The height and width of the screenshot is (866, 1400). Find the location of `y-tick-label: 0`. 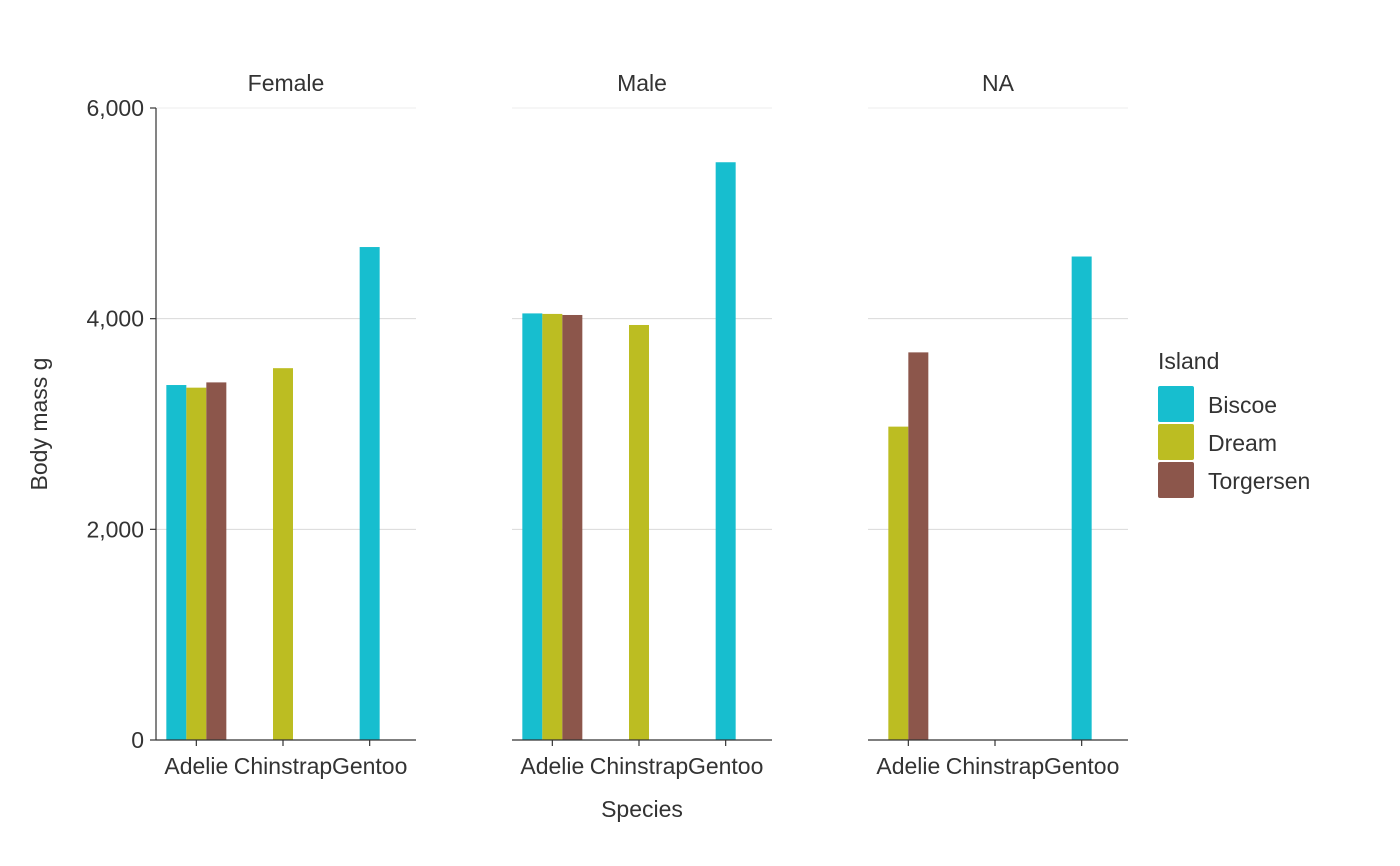

y-tick-label: 0 is located at coordinates (137, 740).